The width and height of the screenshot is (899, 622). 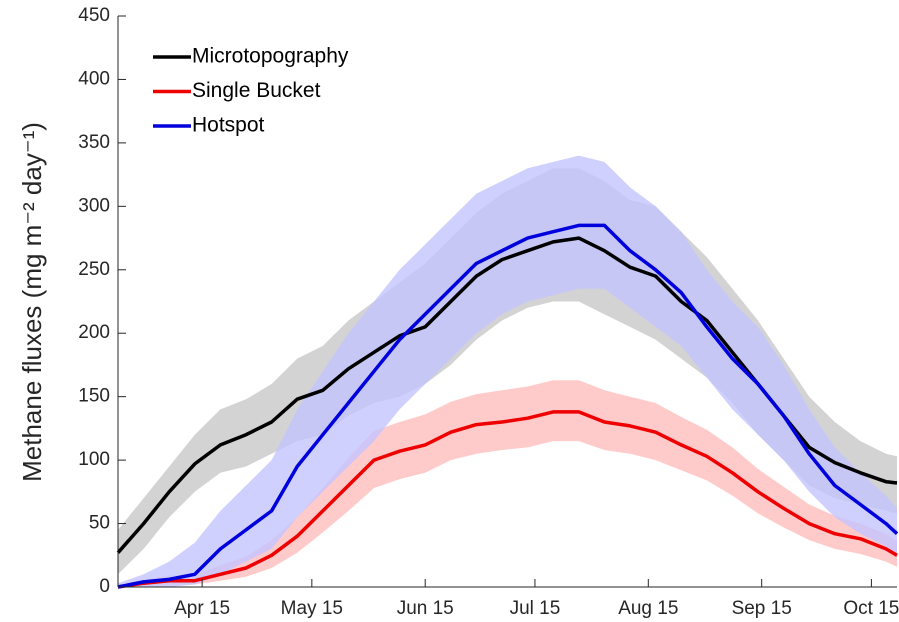 What do you see at coordinates (94, 142) in the screenshot?
I see `y-tick-label: 350` at bounding box center [94, 142].